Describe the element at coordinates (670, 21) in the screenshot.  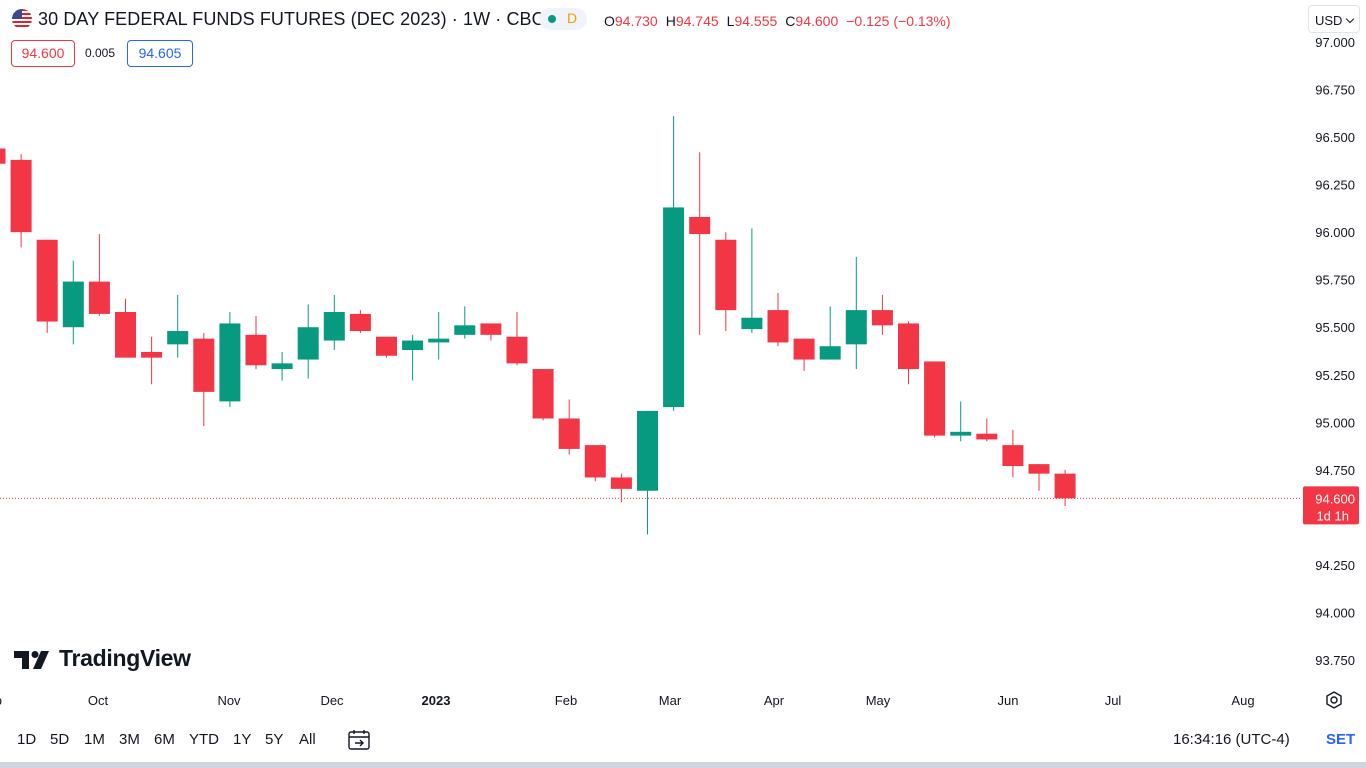
I see `high-label: H` at that location.